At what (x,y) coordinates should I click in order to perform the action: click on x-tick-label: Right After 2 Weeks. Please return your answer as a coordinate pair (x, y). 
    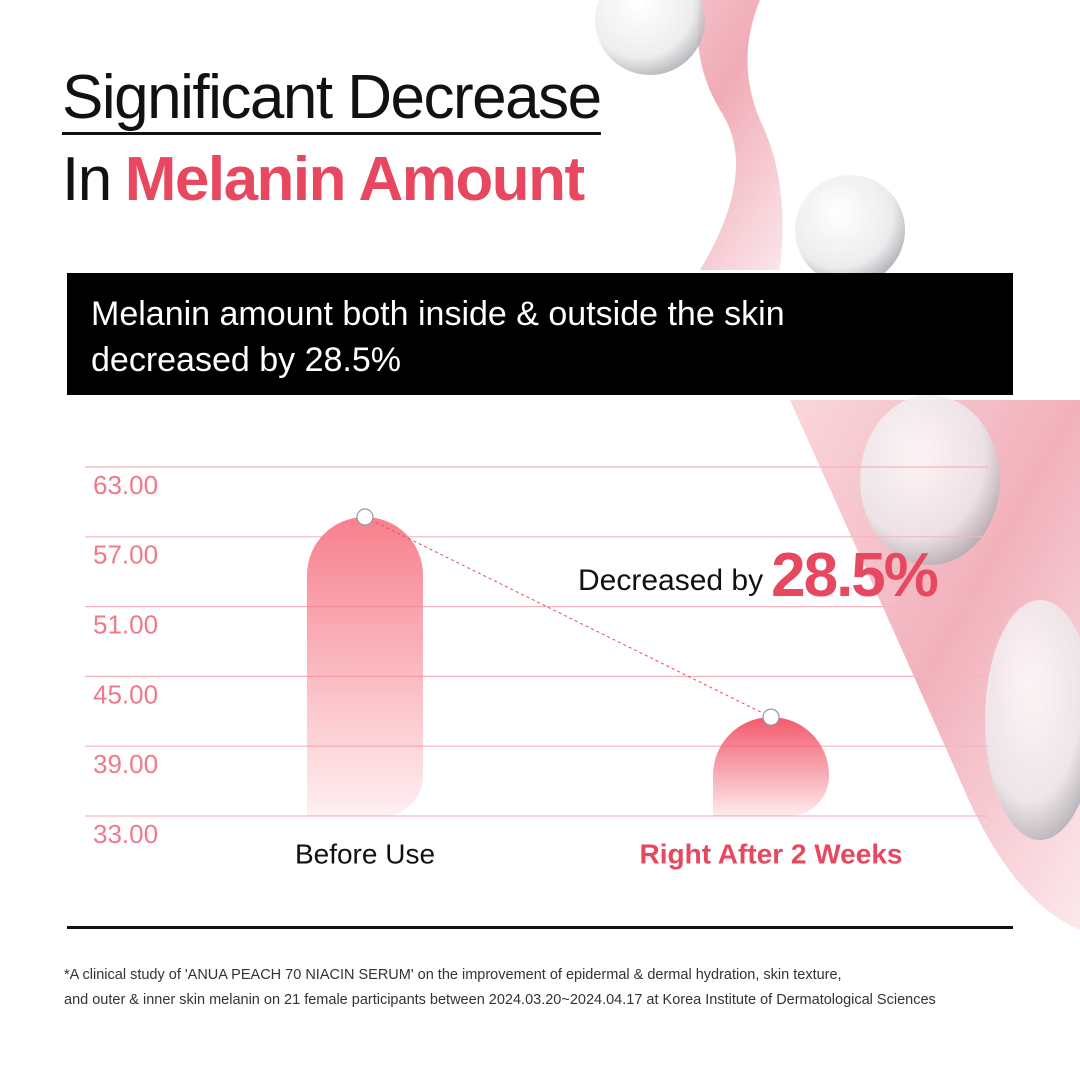
    Looking at the image, I should click on (771, 853).